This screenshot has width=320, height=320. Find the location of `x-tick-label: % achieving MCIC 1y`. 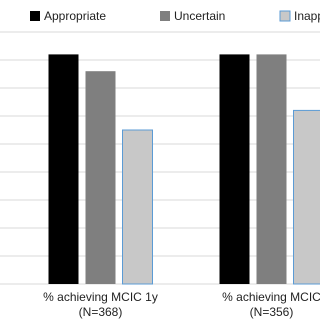

x-tick-label: % achieving MCIC 1y is located at coordinates (100, 297).